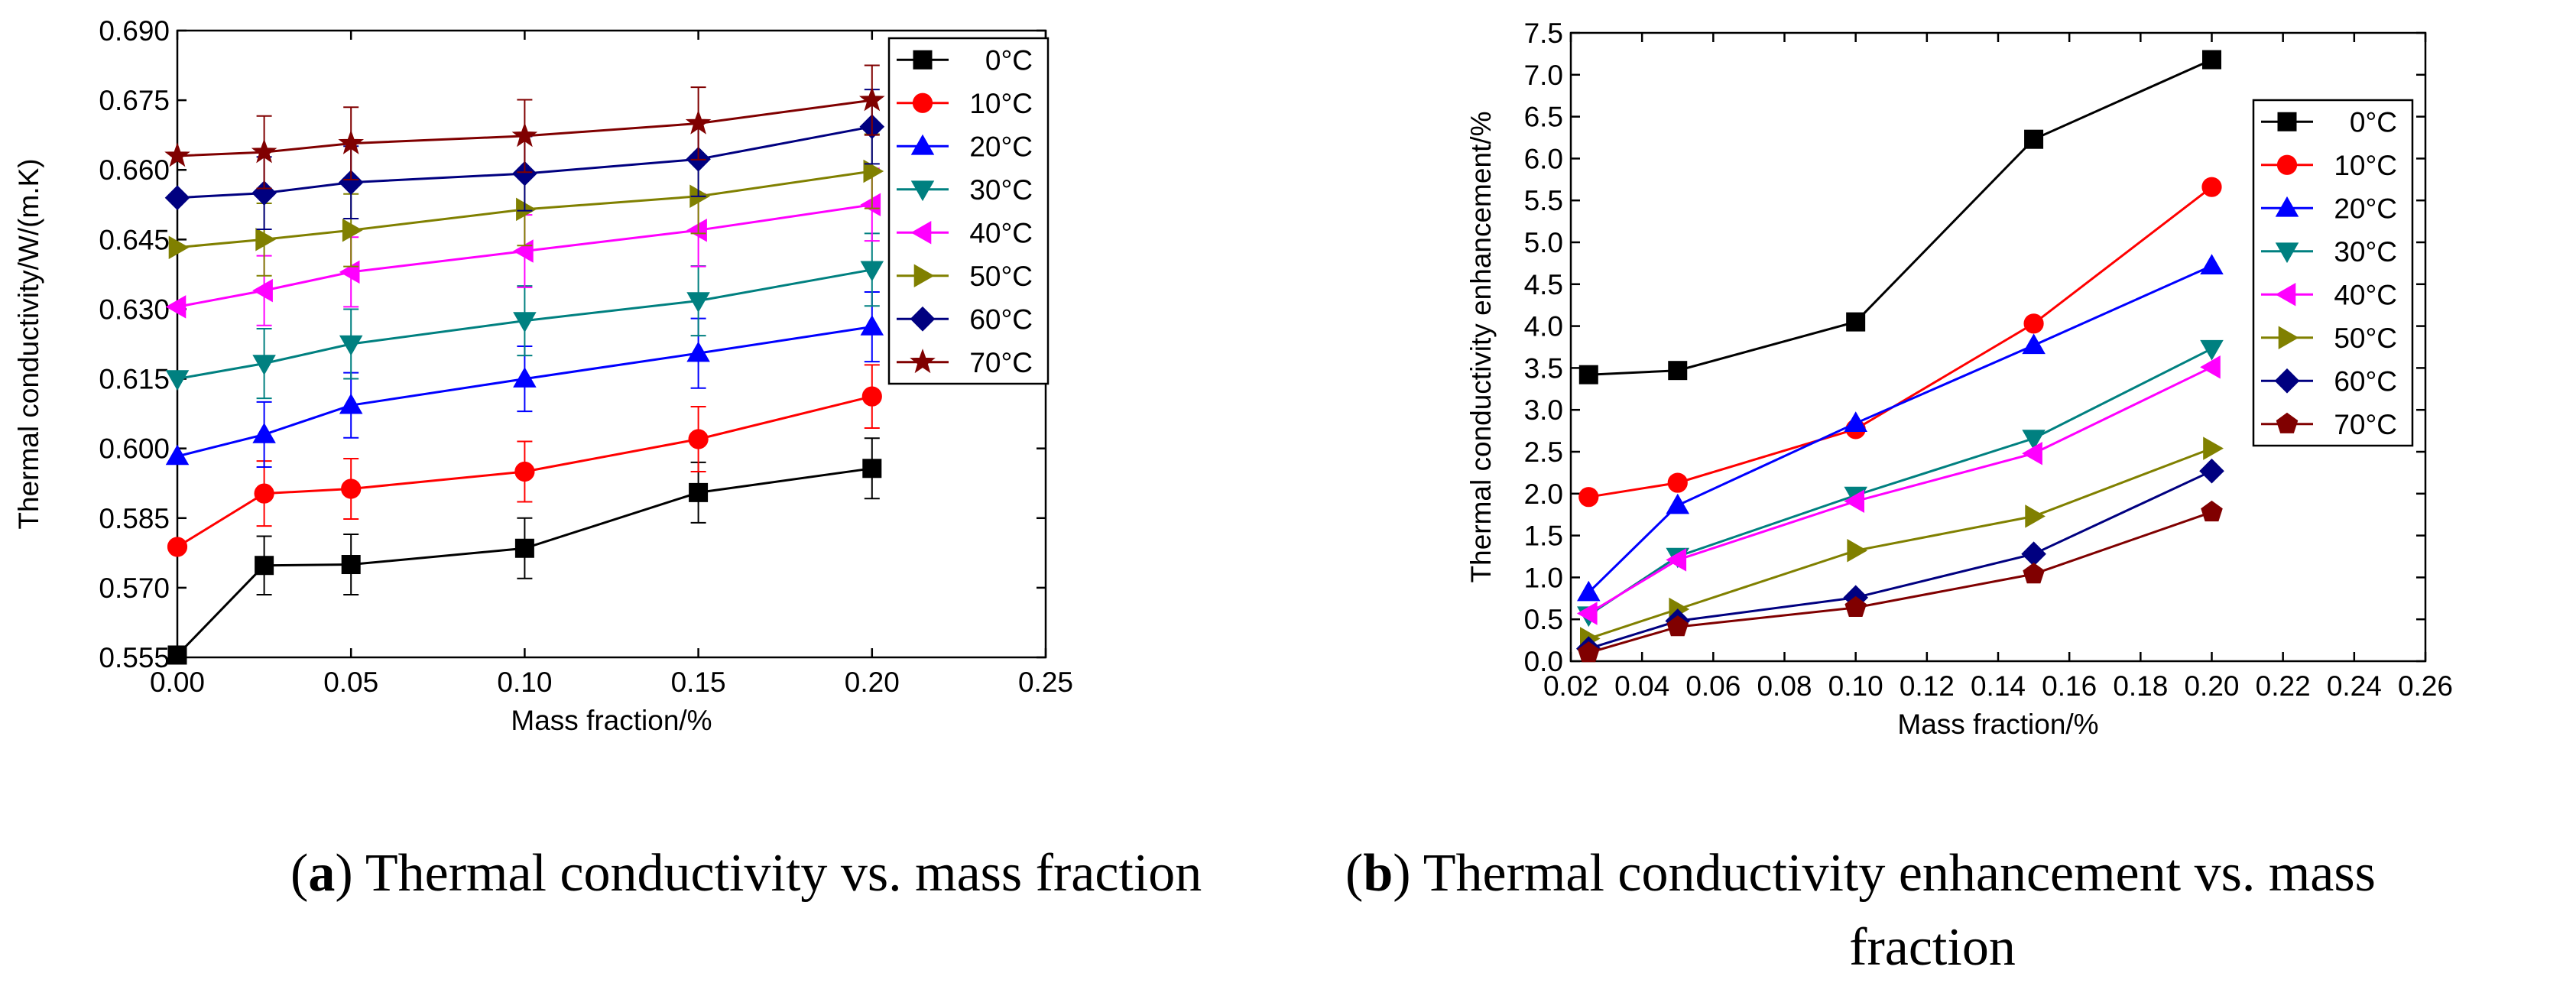  Describe the element at coordinates (524, 461) in the screenshot. I see `series-10°C` at that location.